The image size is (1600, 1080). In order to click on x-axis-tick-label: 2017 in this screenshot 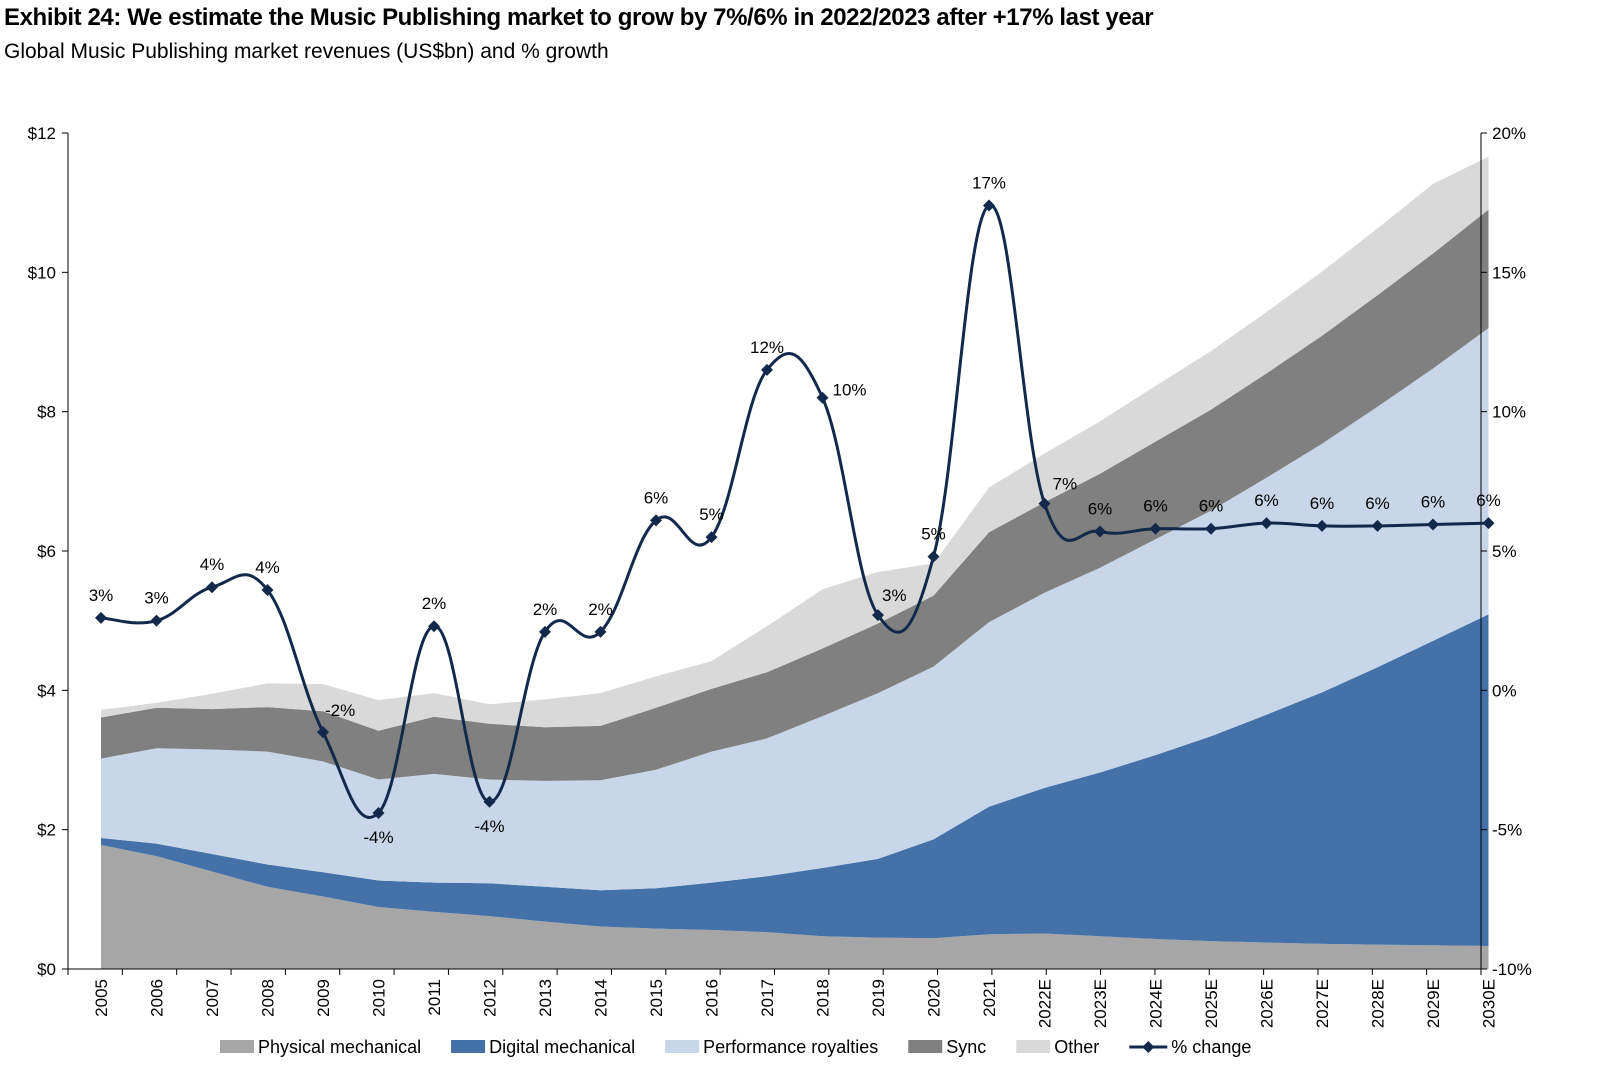, I will do `click(767, 998)`.